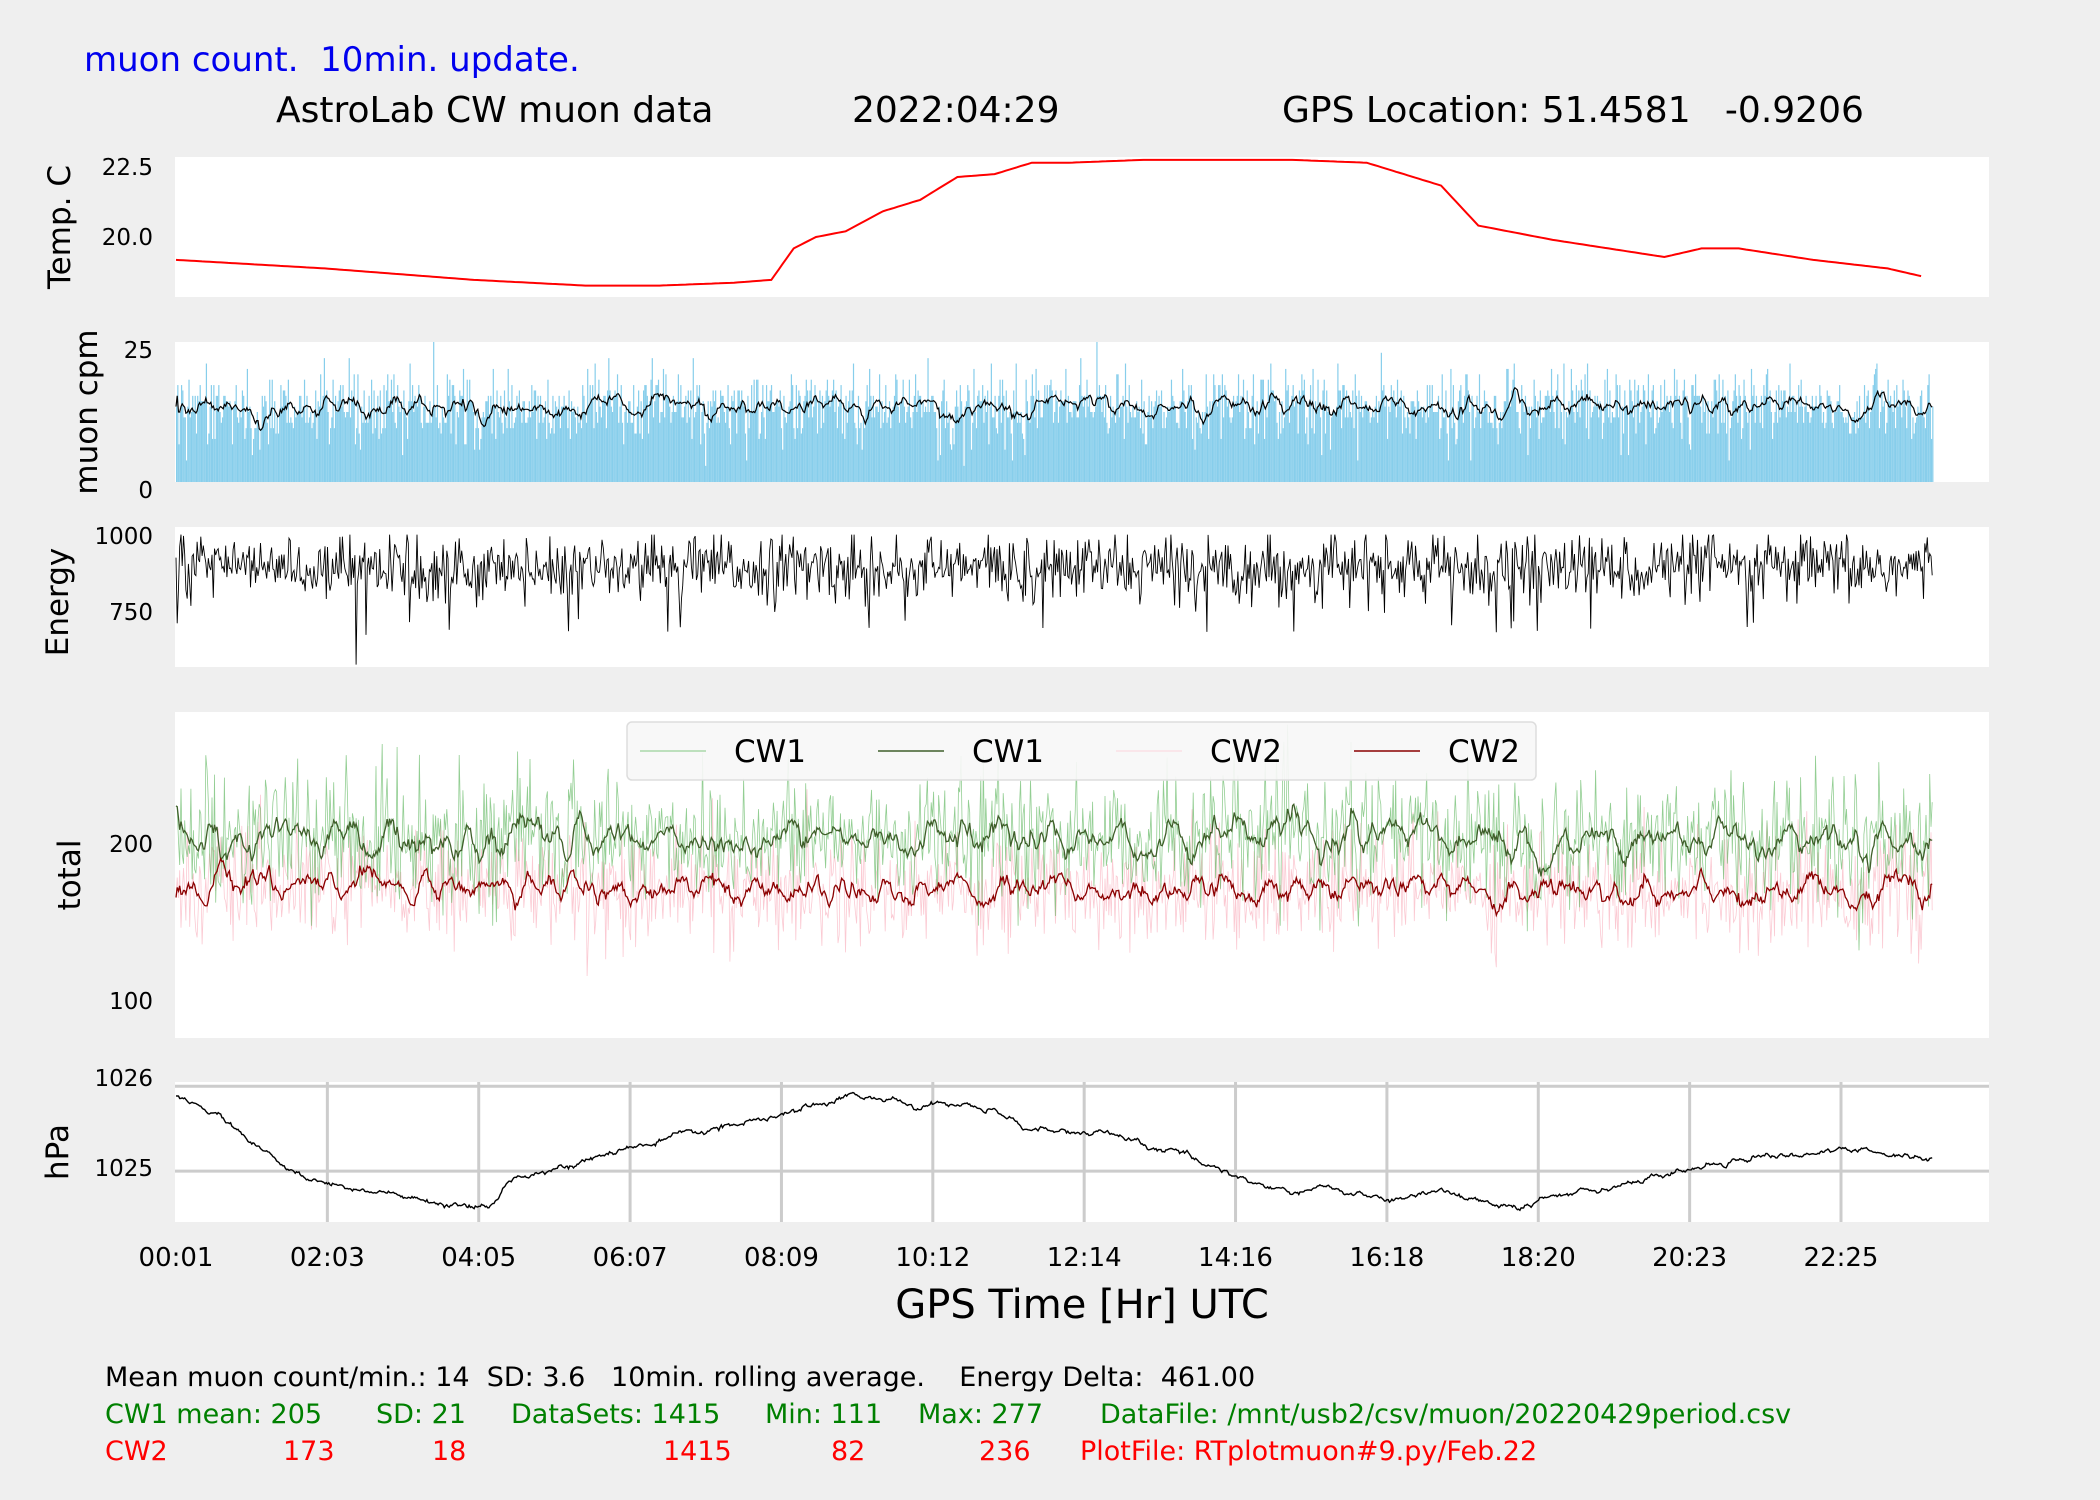  I want to click on muon-ylabel: muon cpm, so click(87, 411).